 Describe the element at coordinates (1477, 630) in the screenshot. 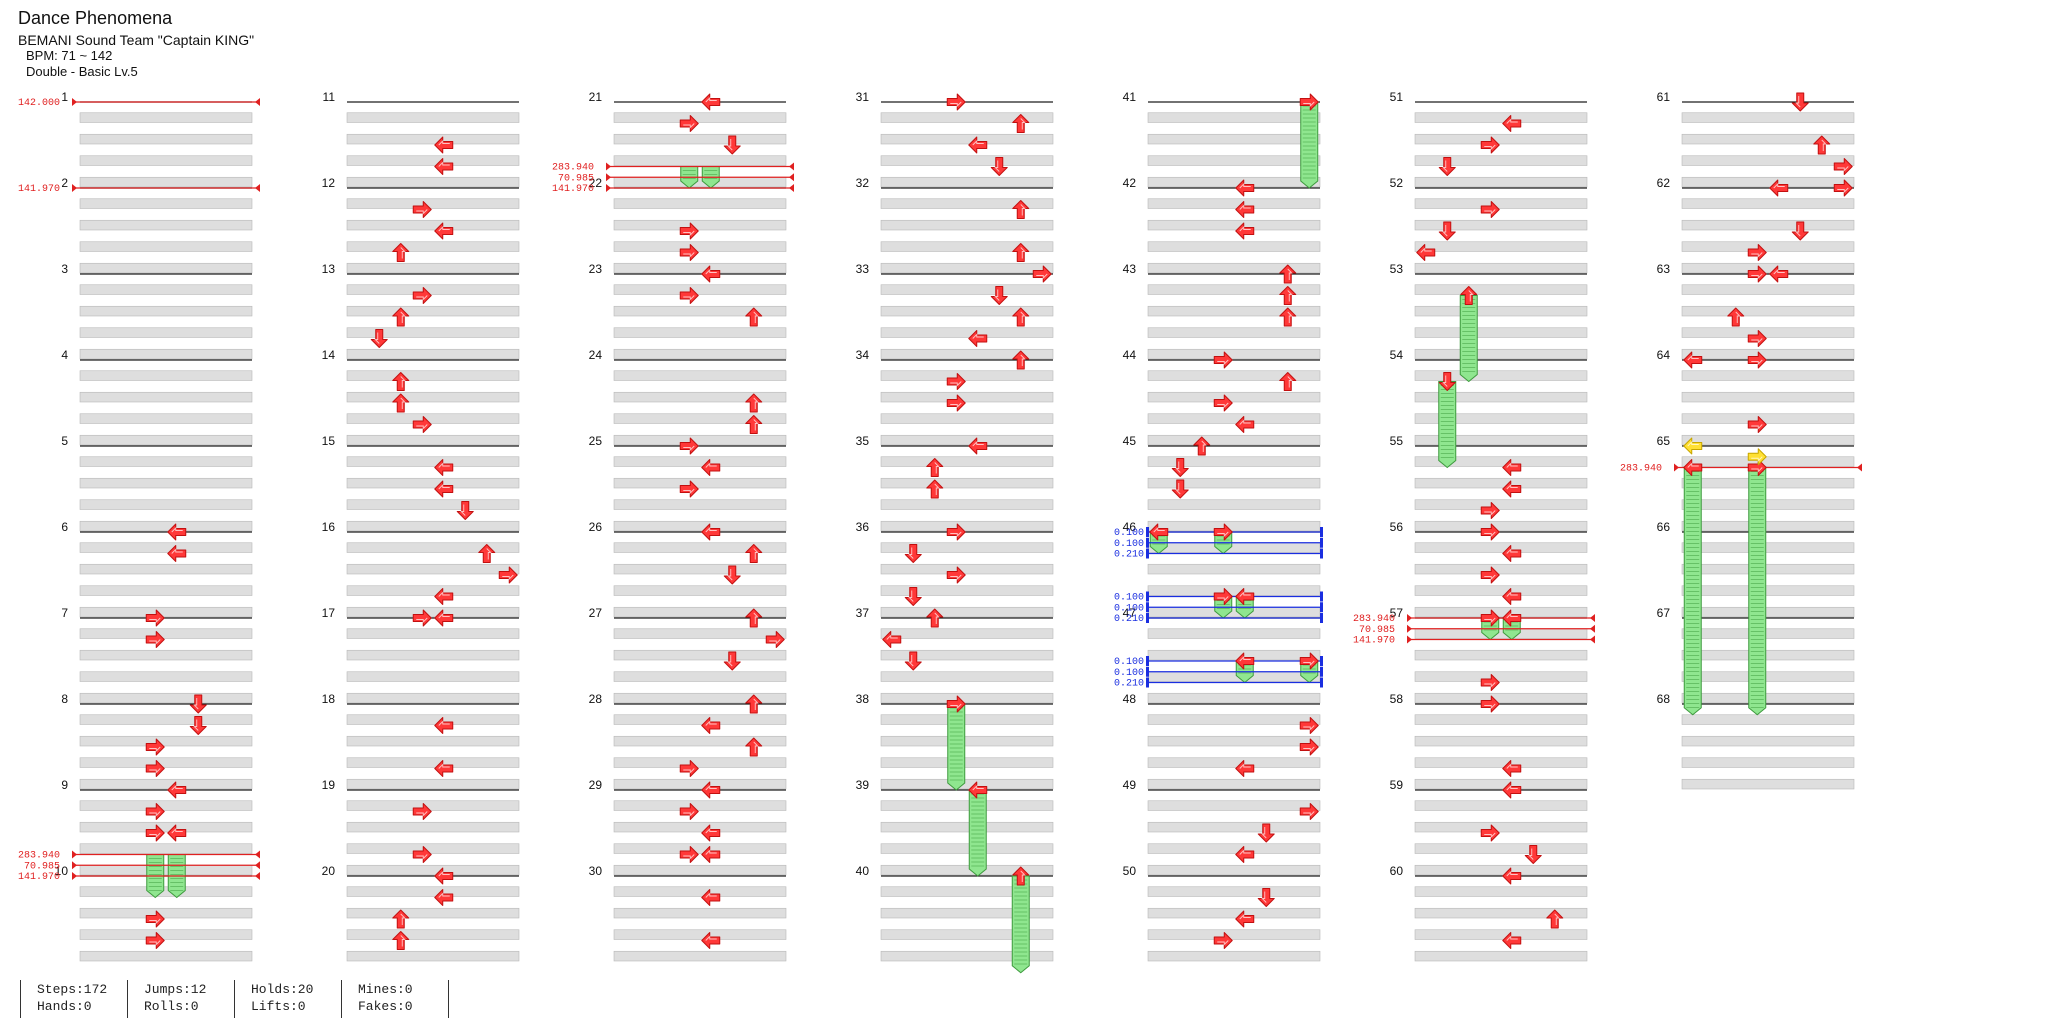

I see `bpm-marker: 70.985` at that location.